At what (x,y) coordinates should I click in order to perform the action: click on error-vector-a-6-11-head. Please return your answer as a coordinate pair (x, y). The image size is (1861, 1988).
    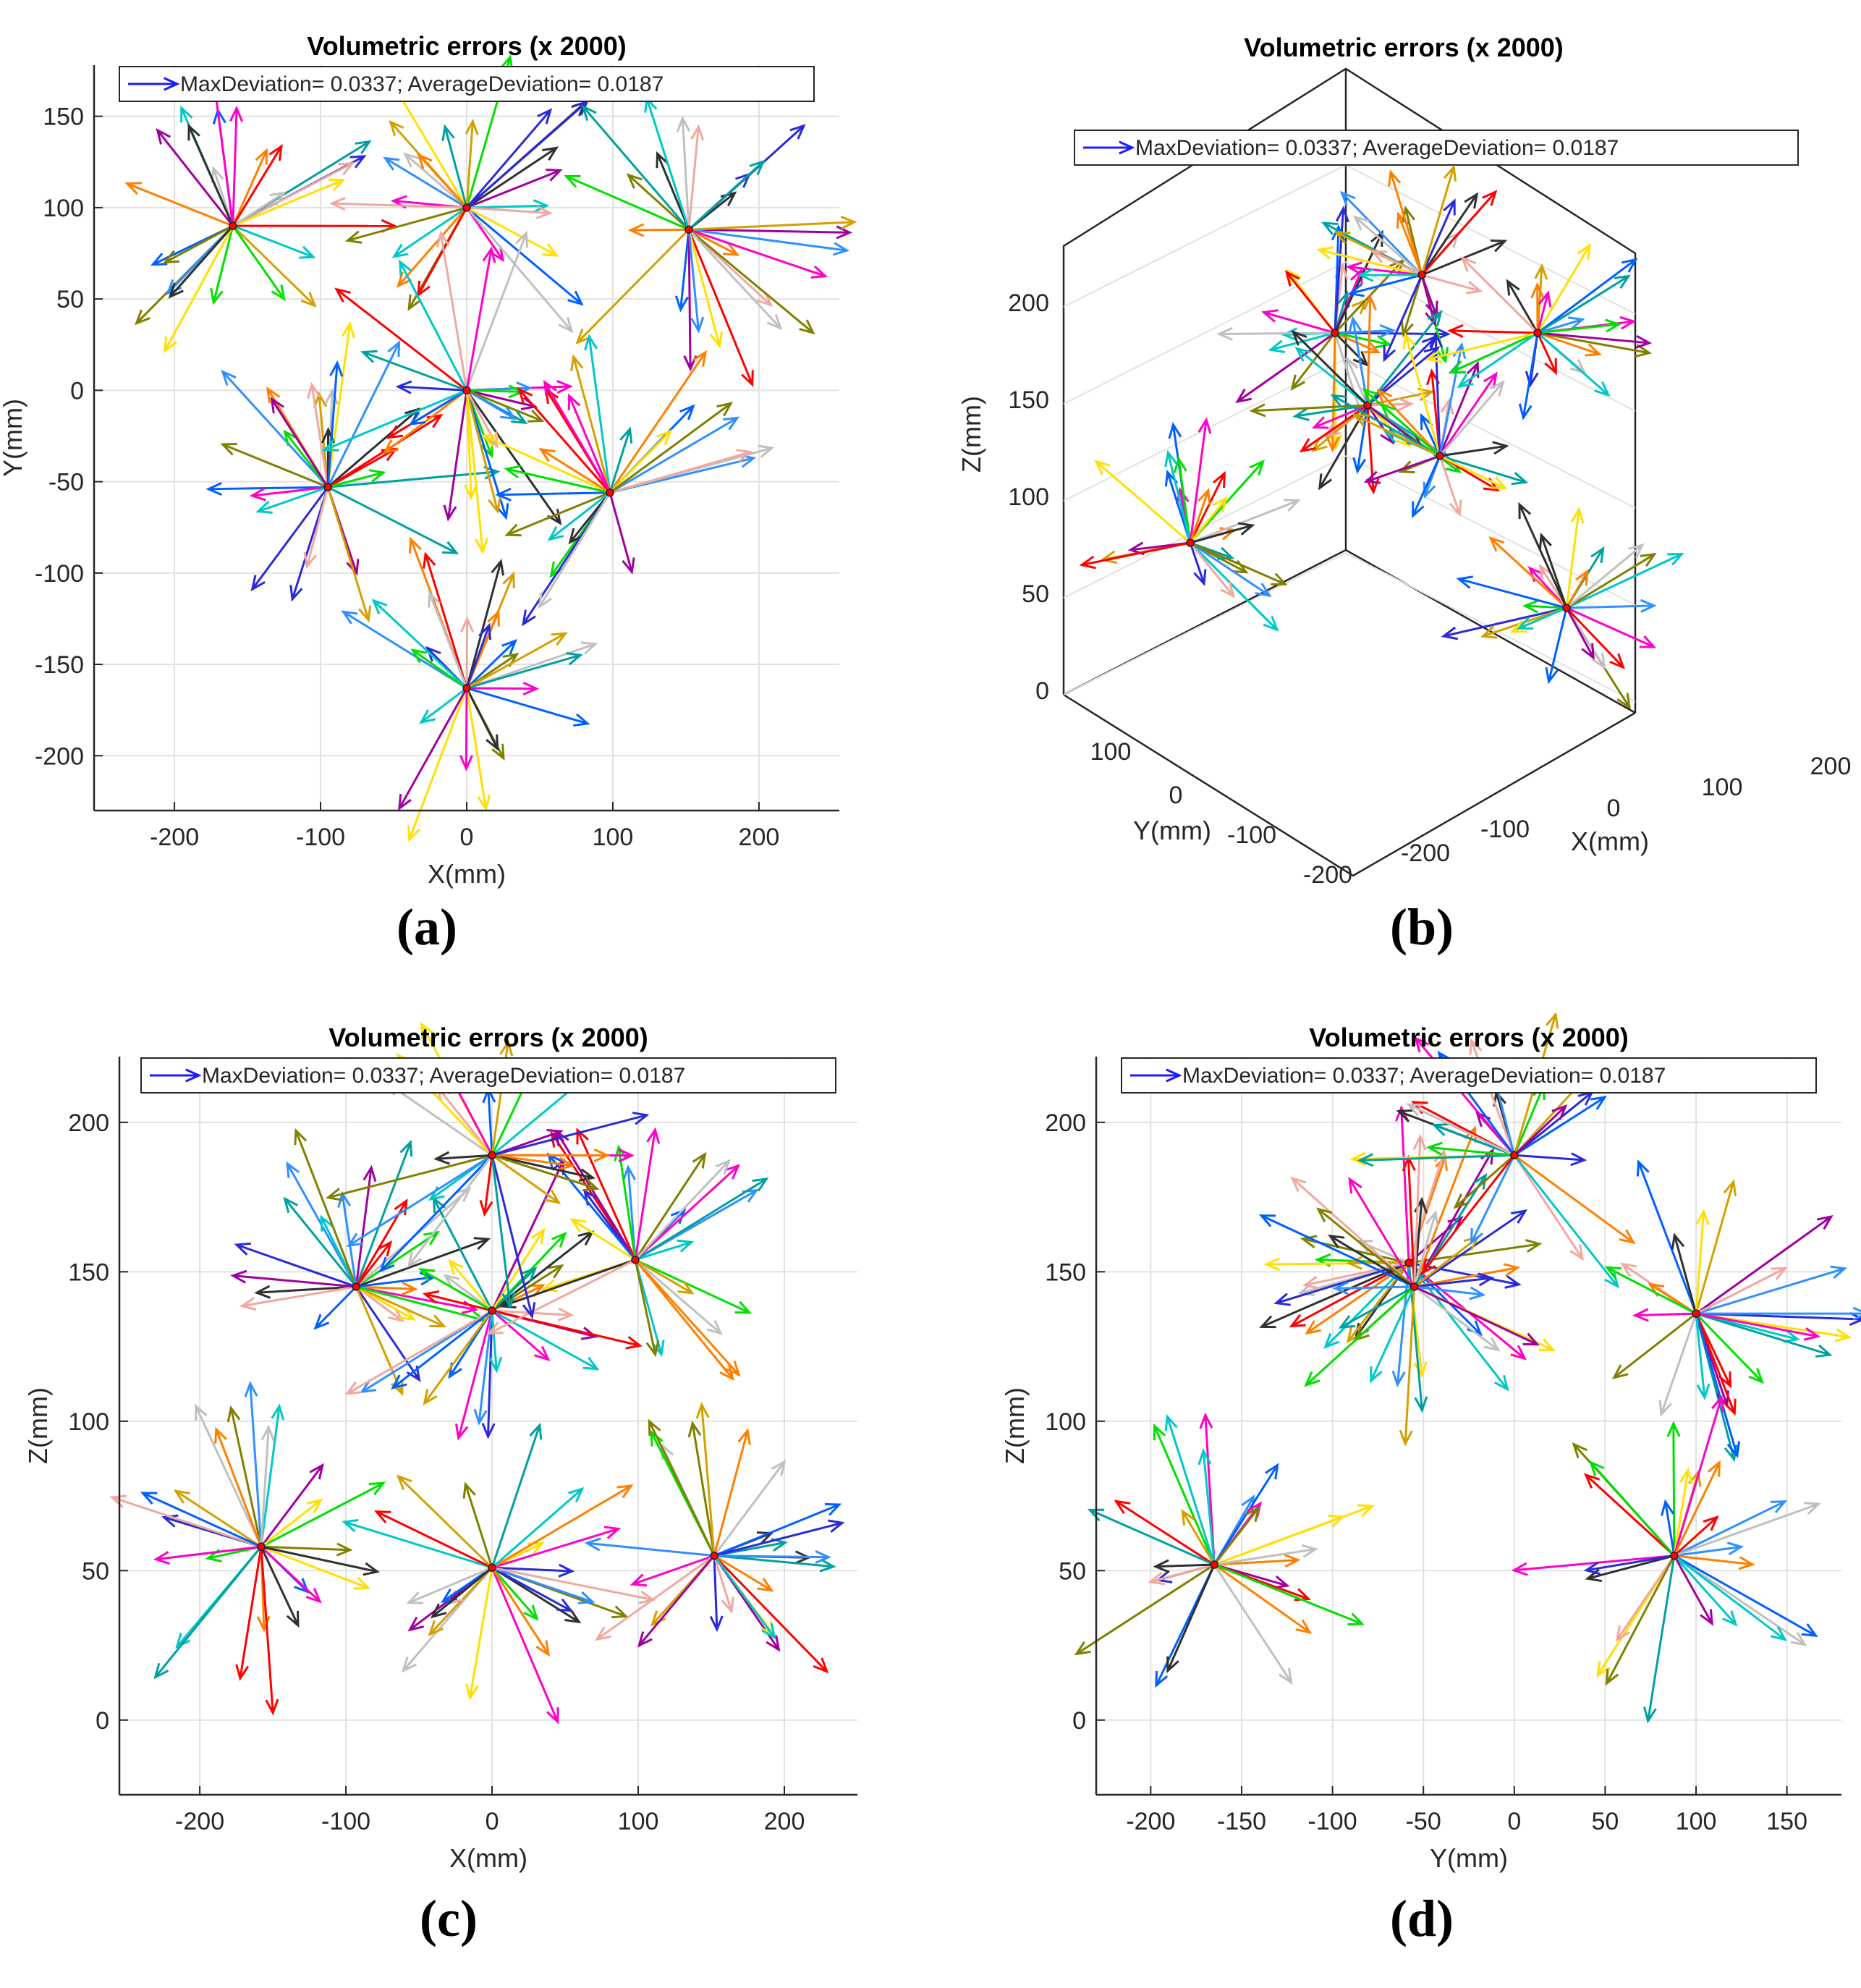
    Looking at the image, I should click on (405, 802).